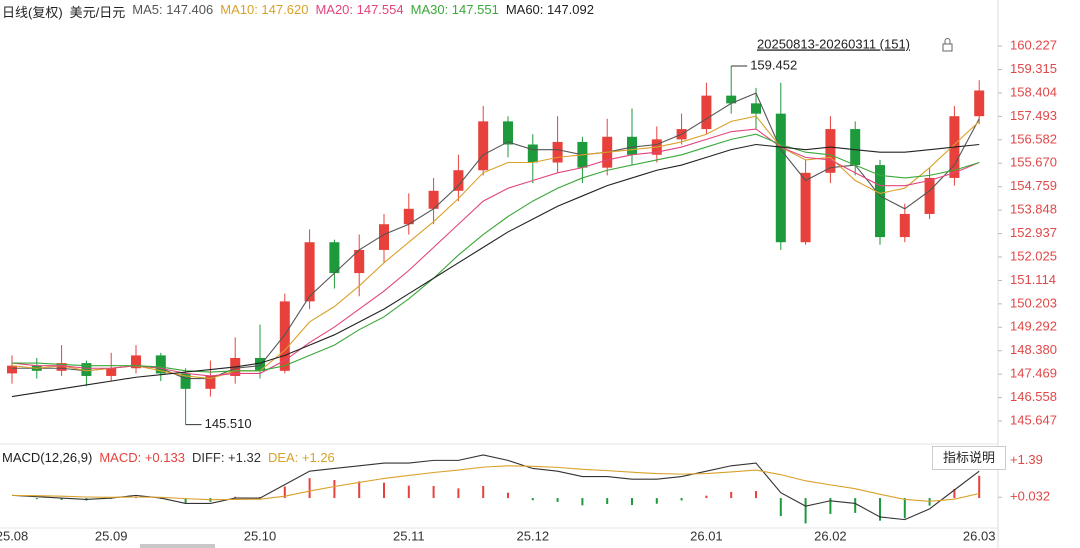 The height and width of the screenshot is (548, 1080). I want to click on y-tick-label: 151.114, so click(1033, 279).